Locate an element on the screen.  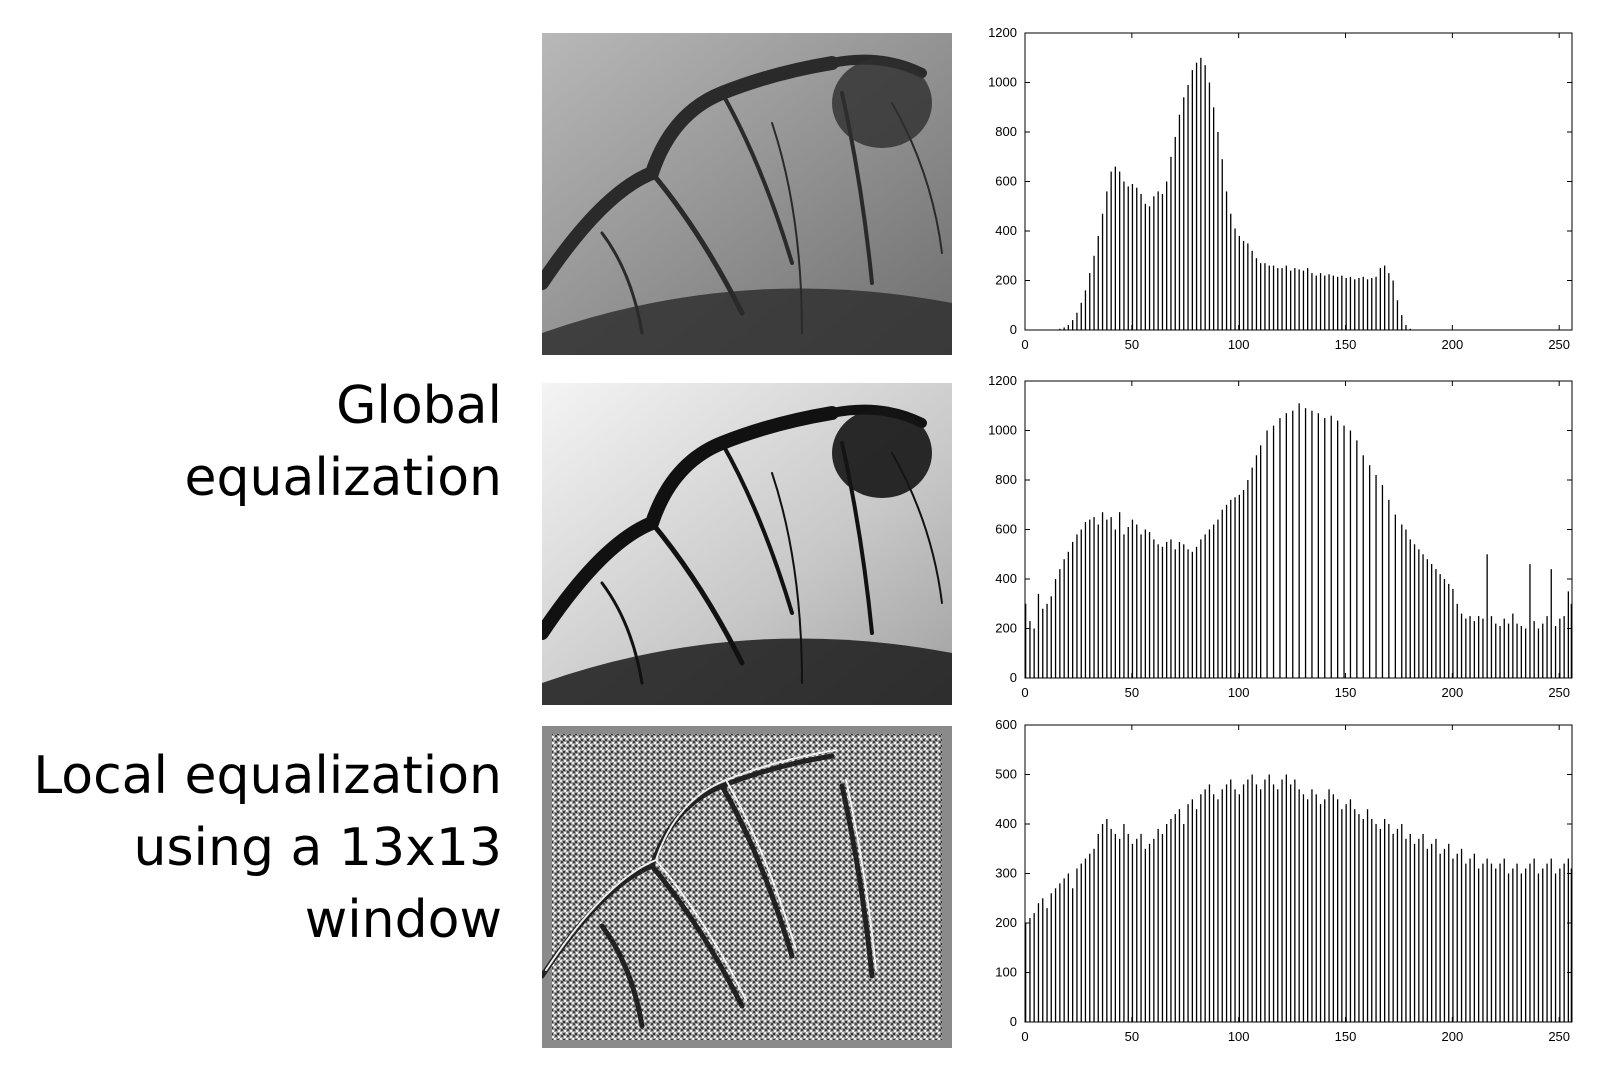
y-tick-label: 1200 is located at coordinates (1002, 380).